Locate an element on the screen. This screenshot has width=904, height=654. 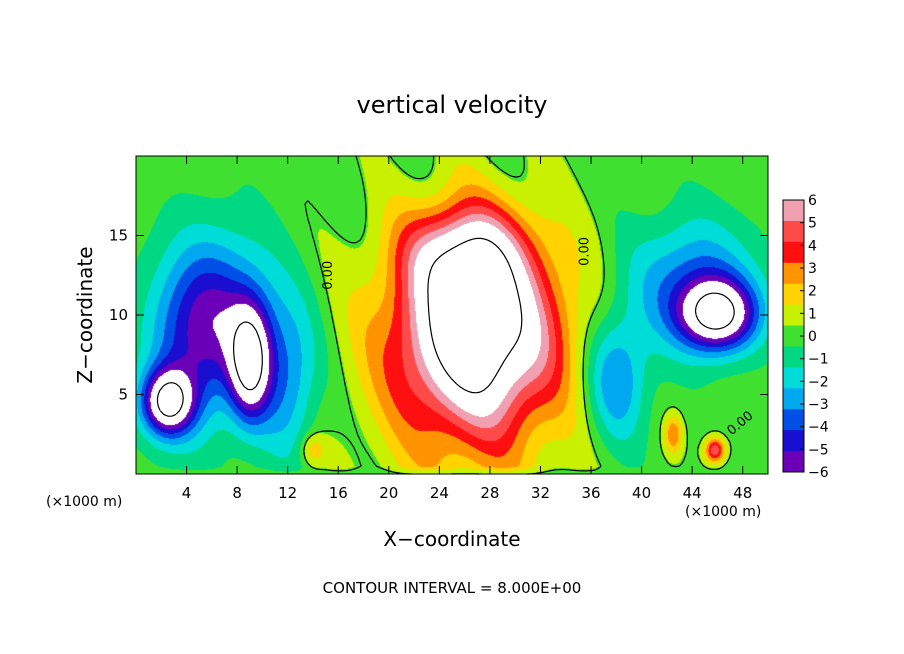
x-tick-label: 12 is located at coordinates (287, 493).